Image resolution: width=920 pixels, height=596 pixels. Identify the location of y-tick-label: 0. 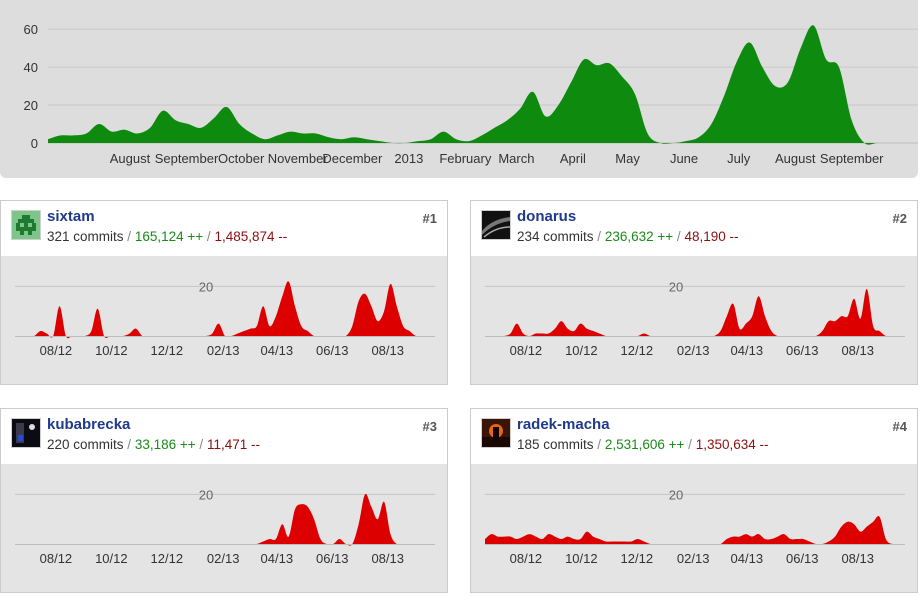
(34, 143).